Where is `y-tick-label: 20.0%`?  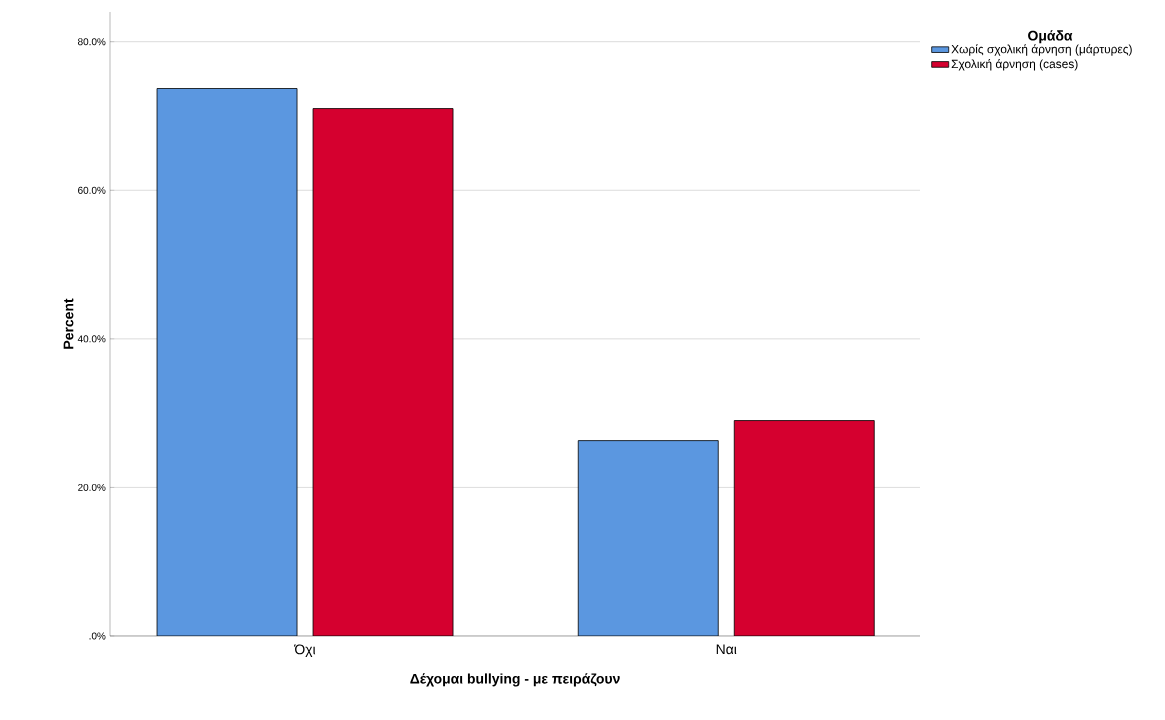 y-tick-label: 20.0% is located at coordinates (92, 487).